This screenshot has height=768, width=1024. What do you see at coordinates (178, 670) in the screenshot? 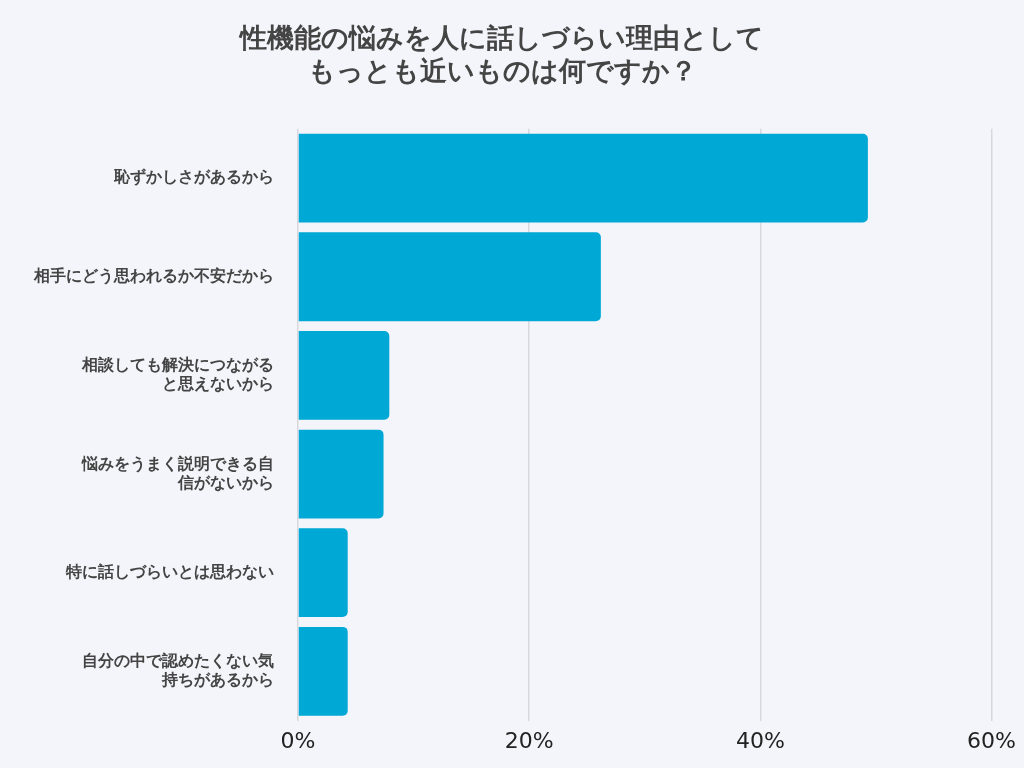
I see `y-tick-label: 自分の中で認めたくない気持ちがあるから` at bounding box center [178, 670].